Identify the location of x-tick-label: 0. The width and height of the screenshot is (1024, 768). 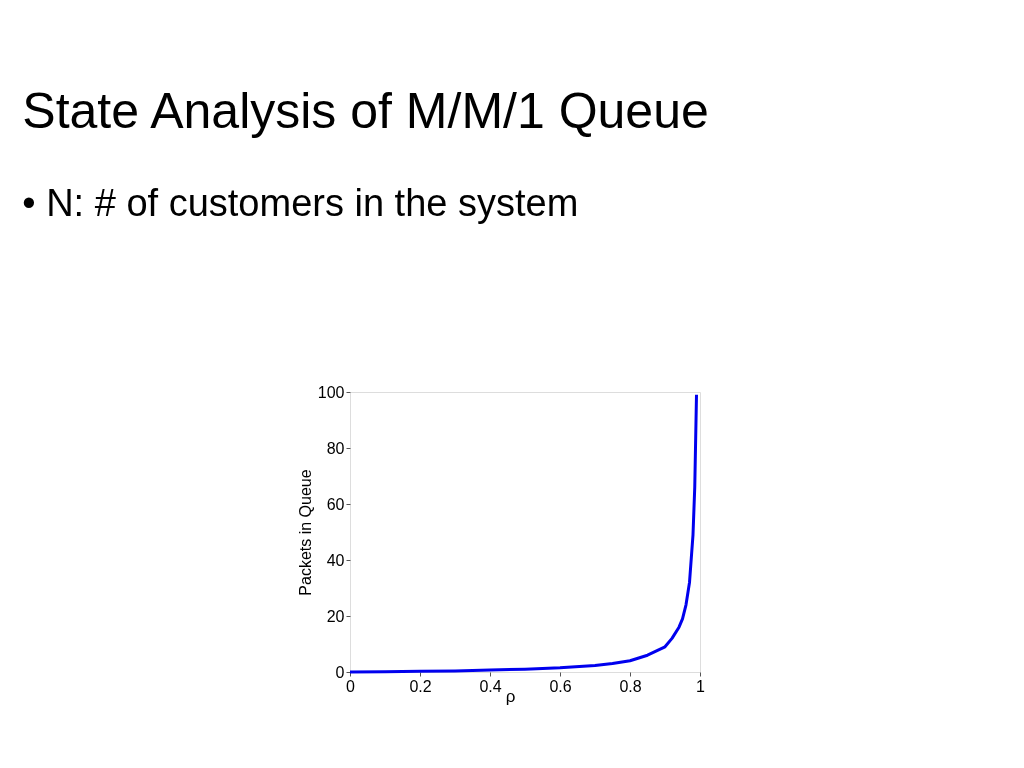
(351, 686).